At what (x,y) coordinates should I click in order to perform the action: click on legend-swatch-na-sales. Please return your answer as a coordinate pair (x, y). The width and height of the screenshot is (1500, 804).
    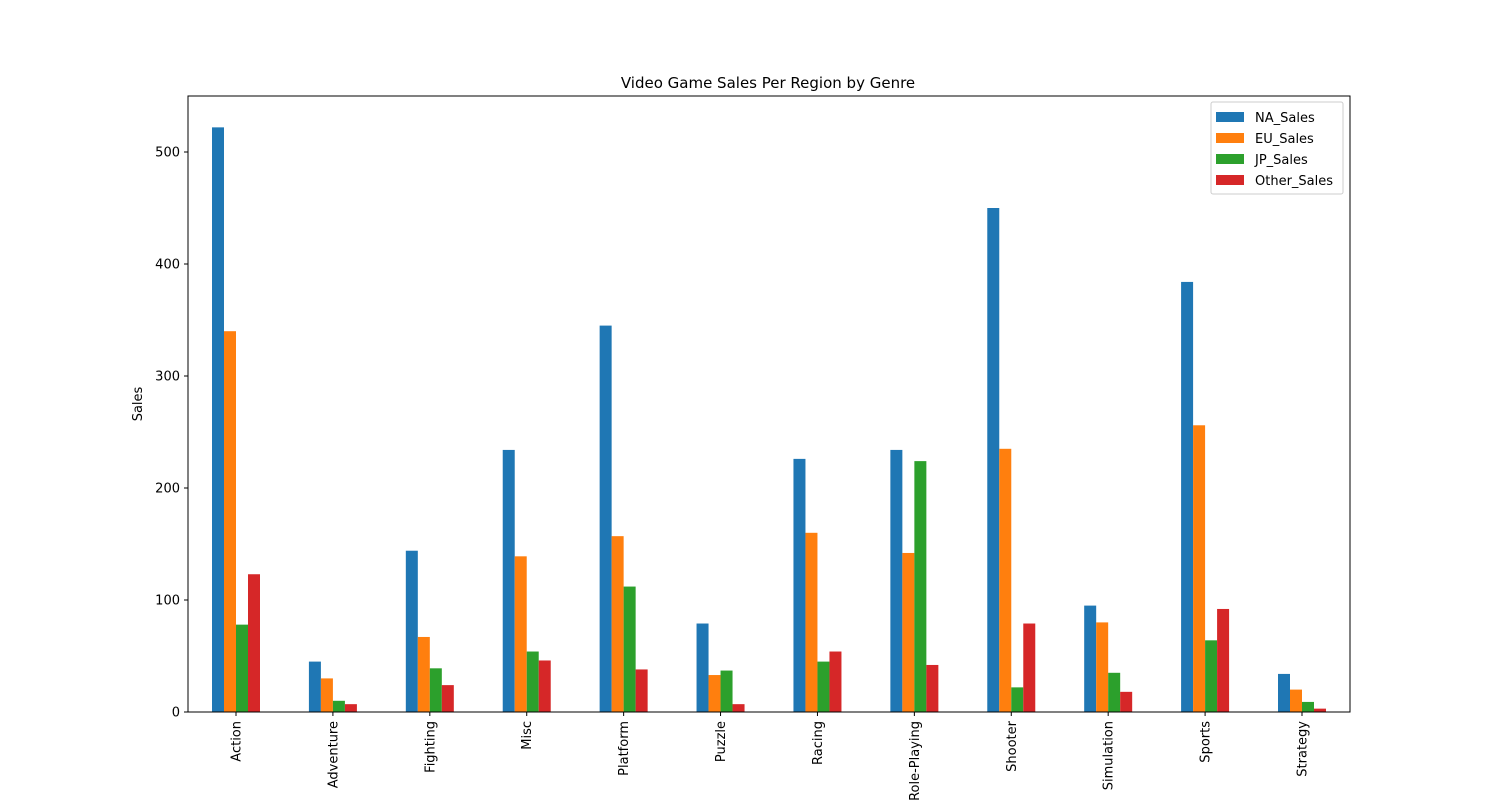
    Looking at the image, I should click on (1230, 117).